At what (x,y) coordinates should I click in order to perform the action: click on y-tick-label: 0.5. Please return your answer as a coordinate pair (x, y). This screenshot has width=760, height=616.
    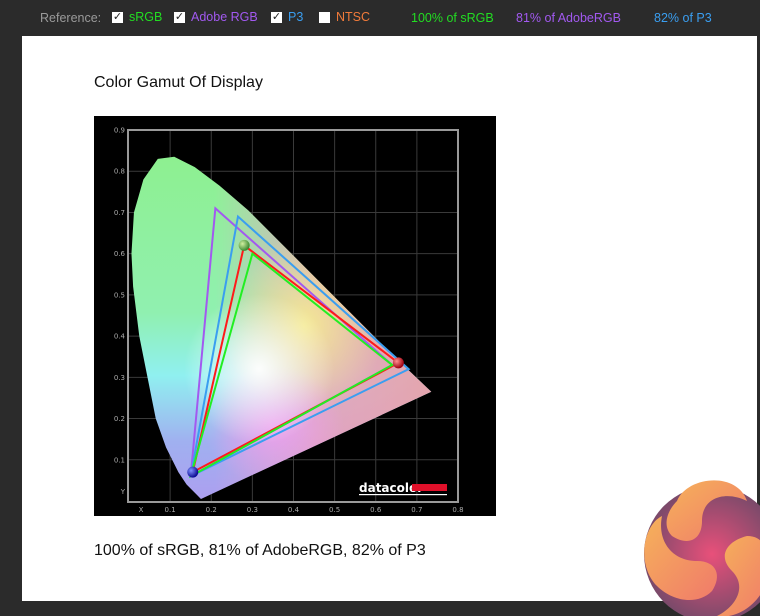
    Looking at the image, I should click on (119, 295).